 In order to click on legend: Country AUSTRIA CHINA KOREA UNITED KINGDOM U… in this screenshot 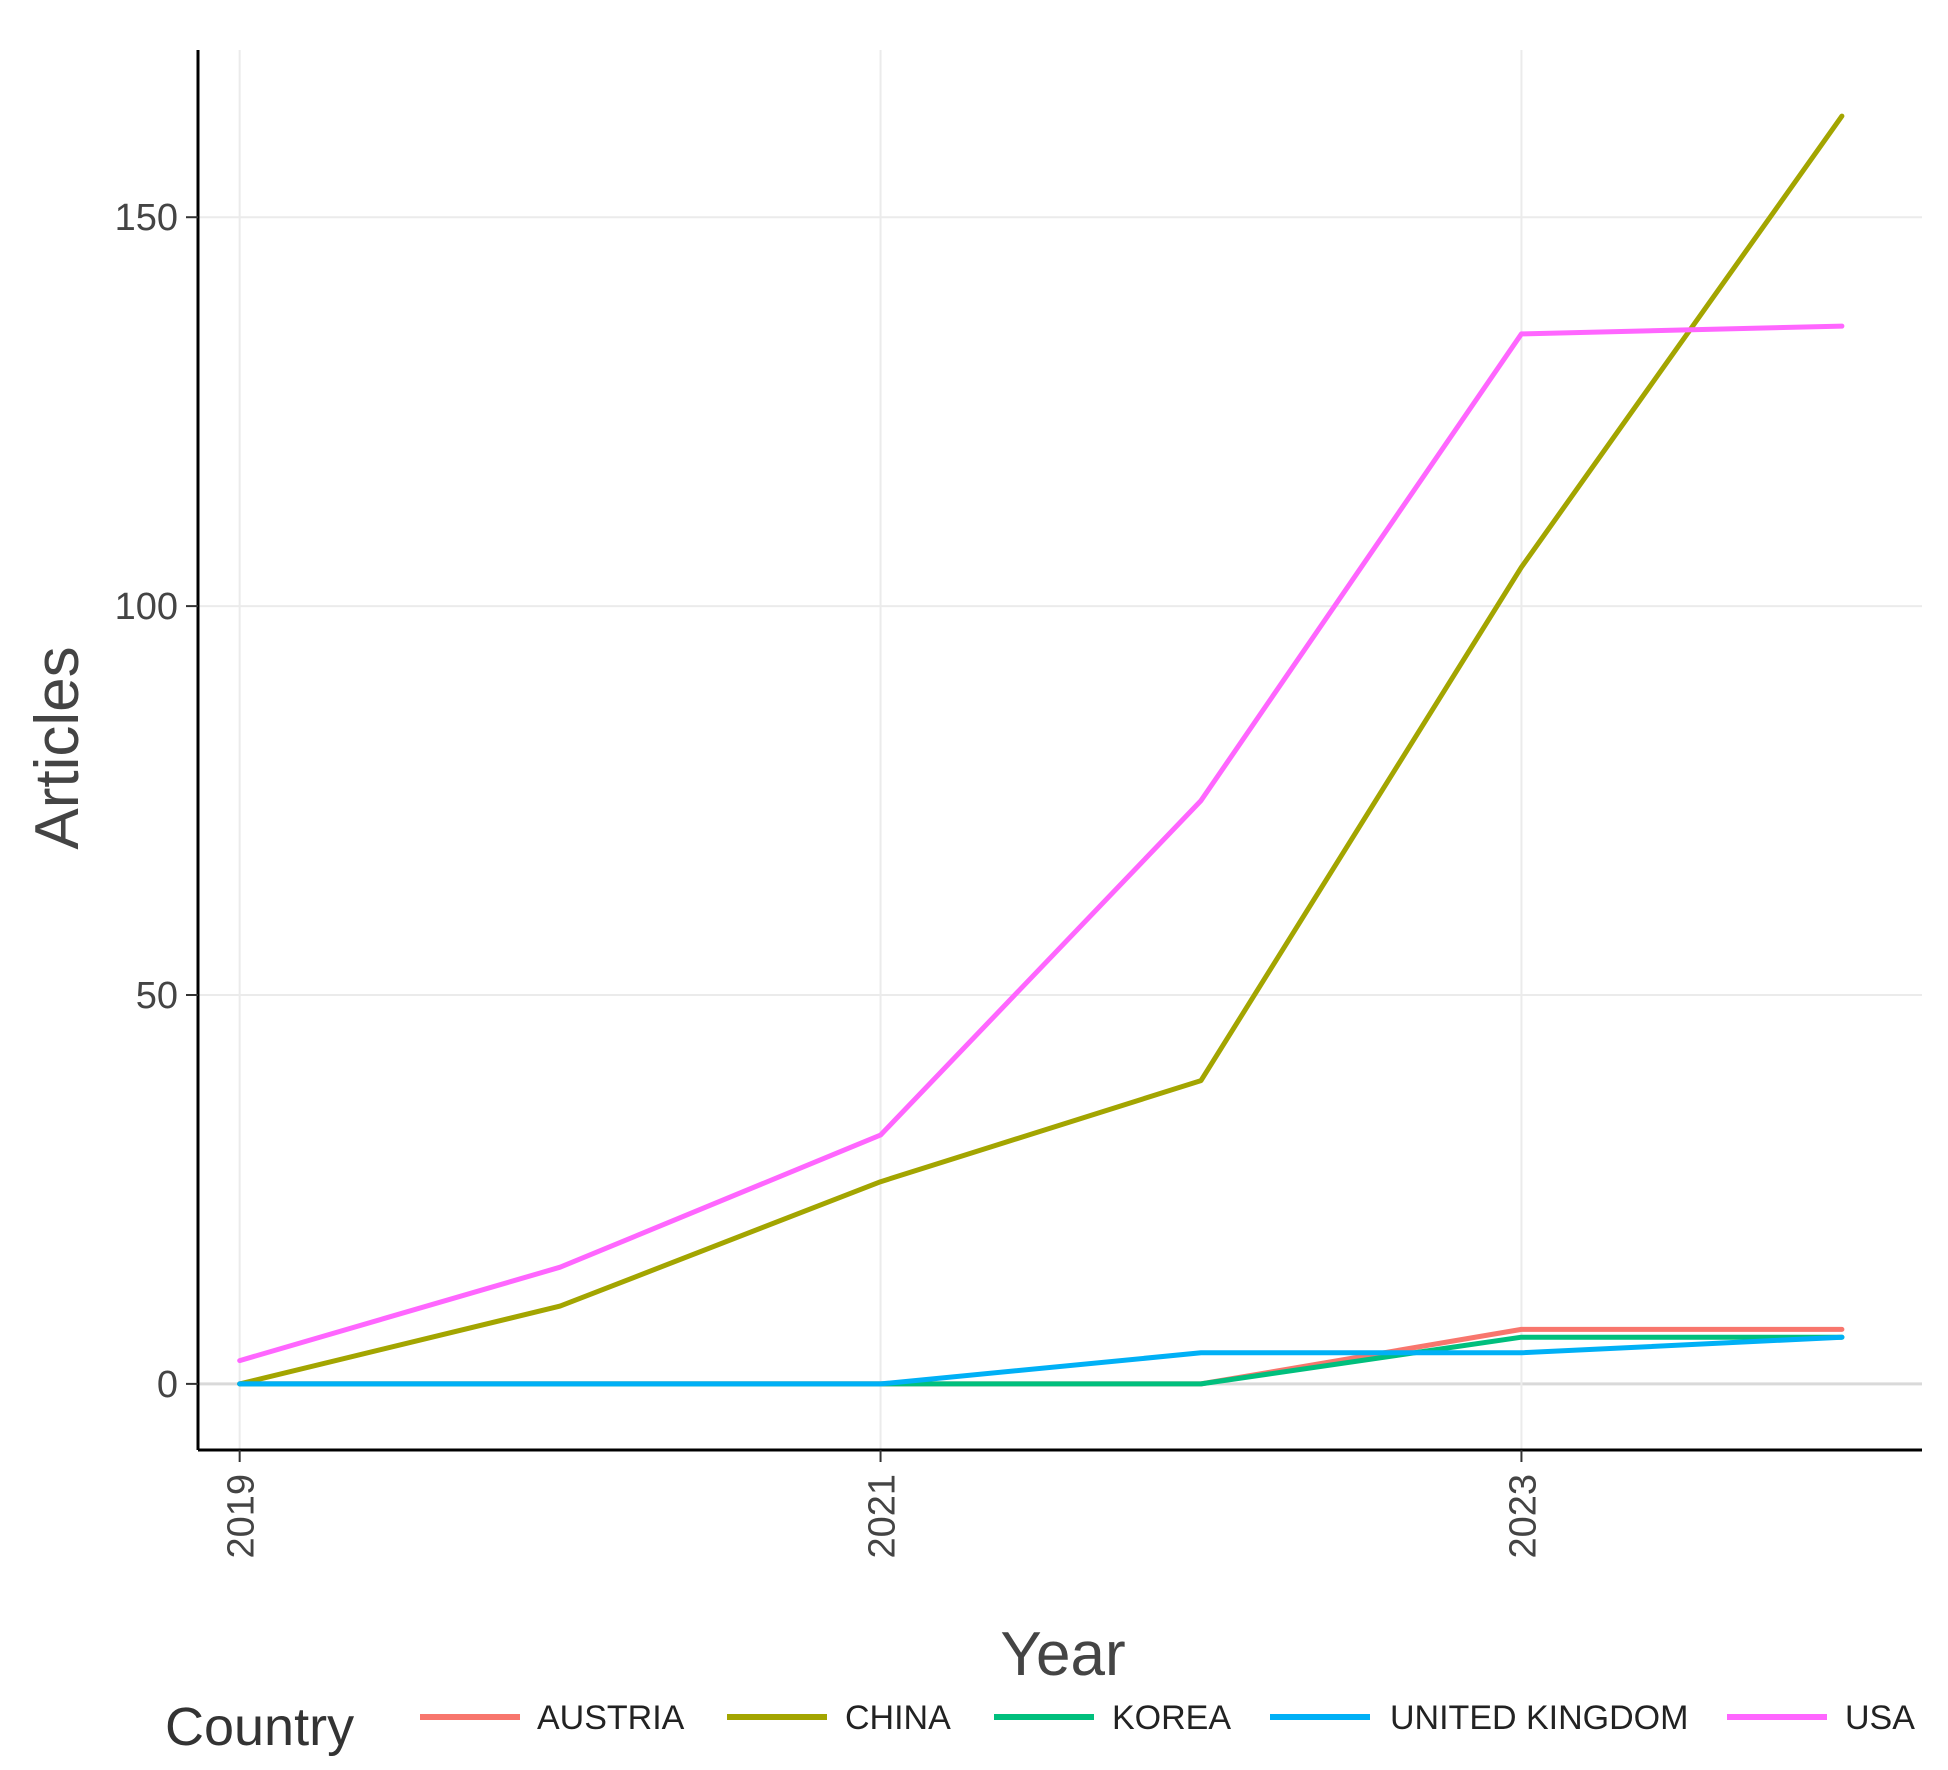, I will do `click(1040, 1727)`.